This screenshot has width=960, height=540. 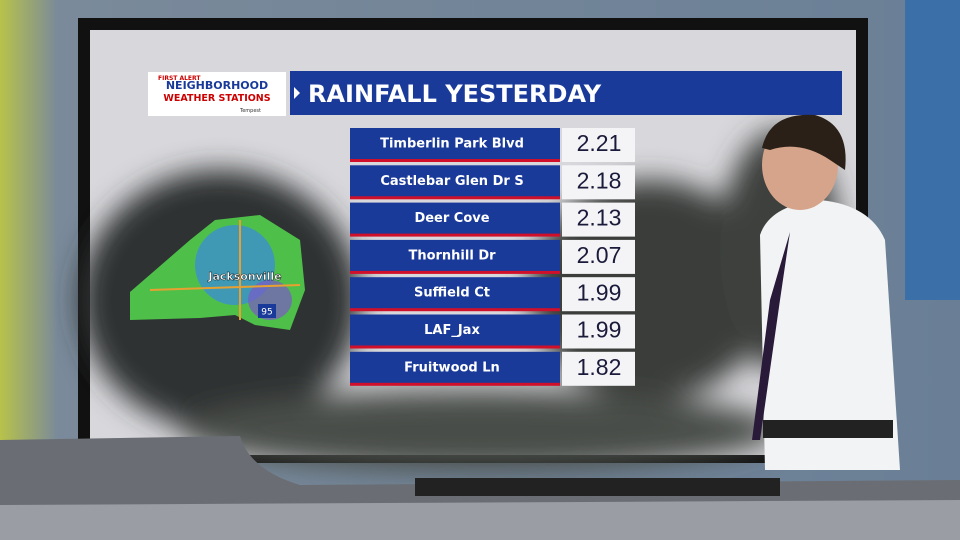 I want to click on title-arrow, so click(x=297, y=93).